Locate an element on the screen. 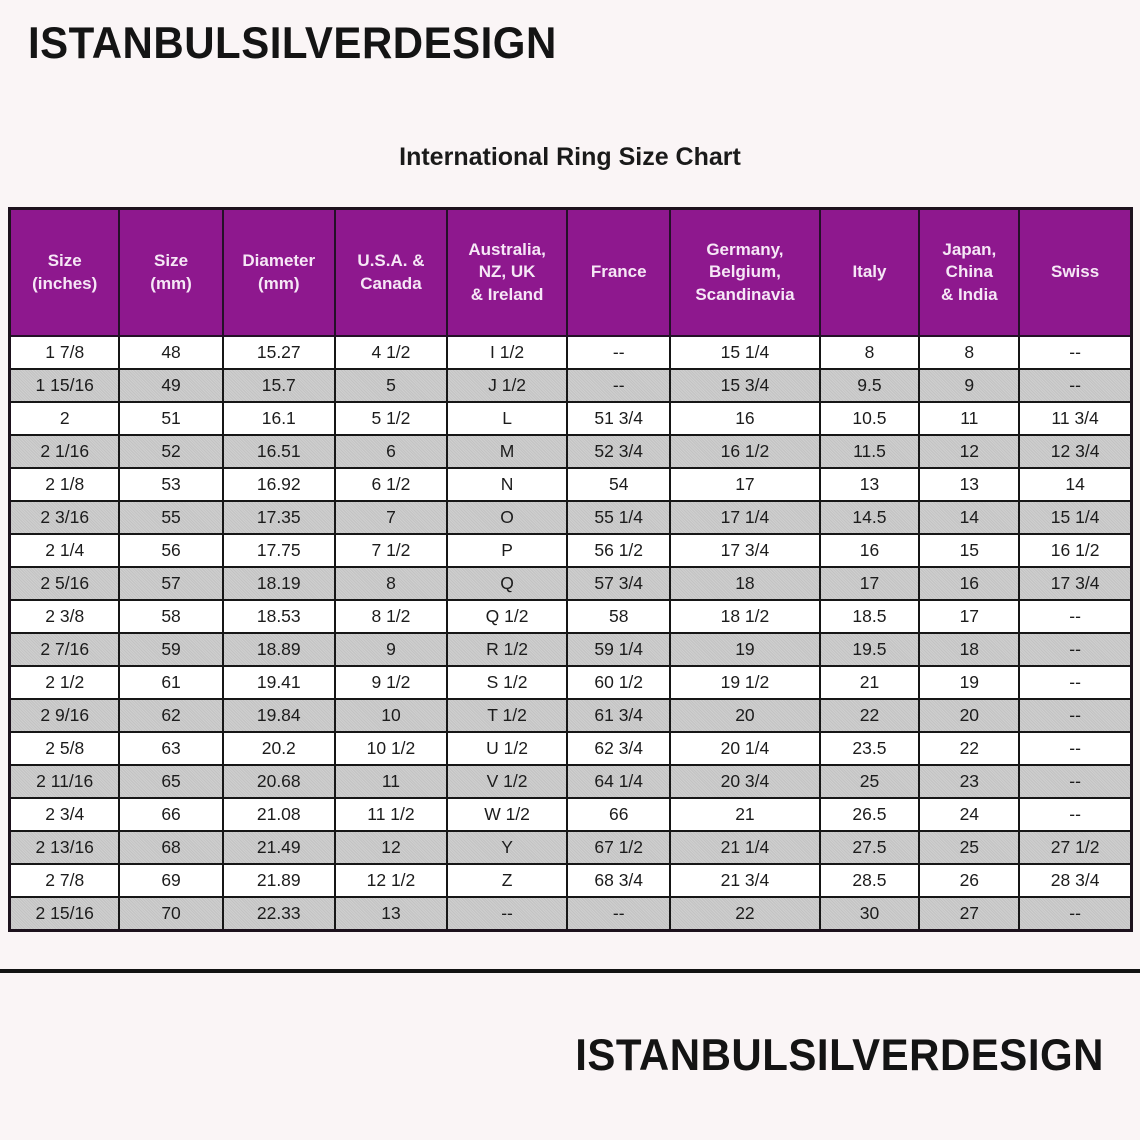 The image size is (1140, 1140). table-cell: 28 3/4 is located at coordinates (1075, 880).